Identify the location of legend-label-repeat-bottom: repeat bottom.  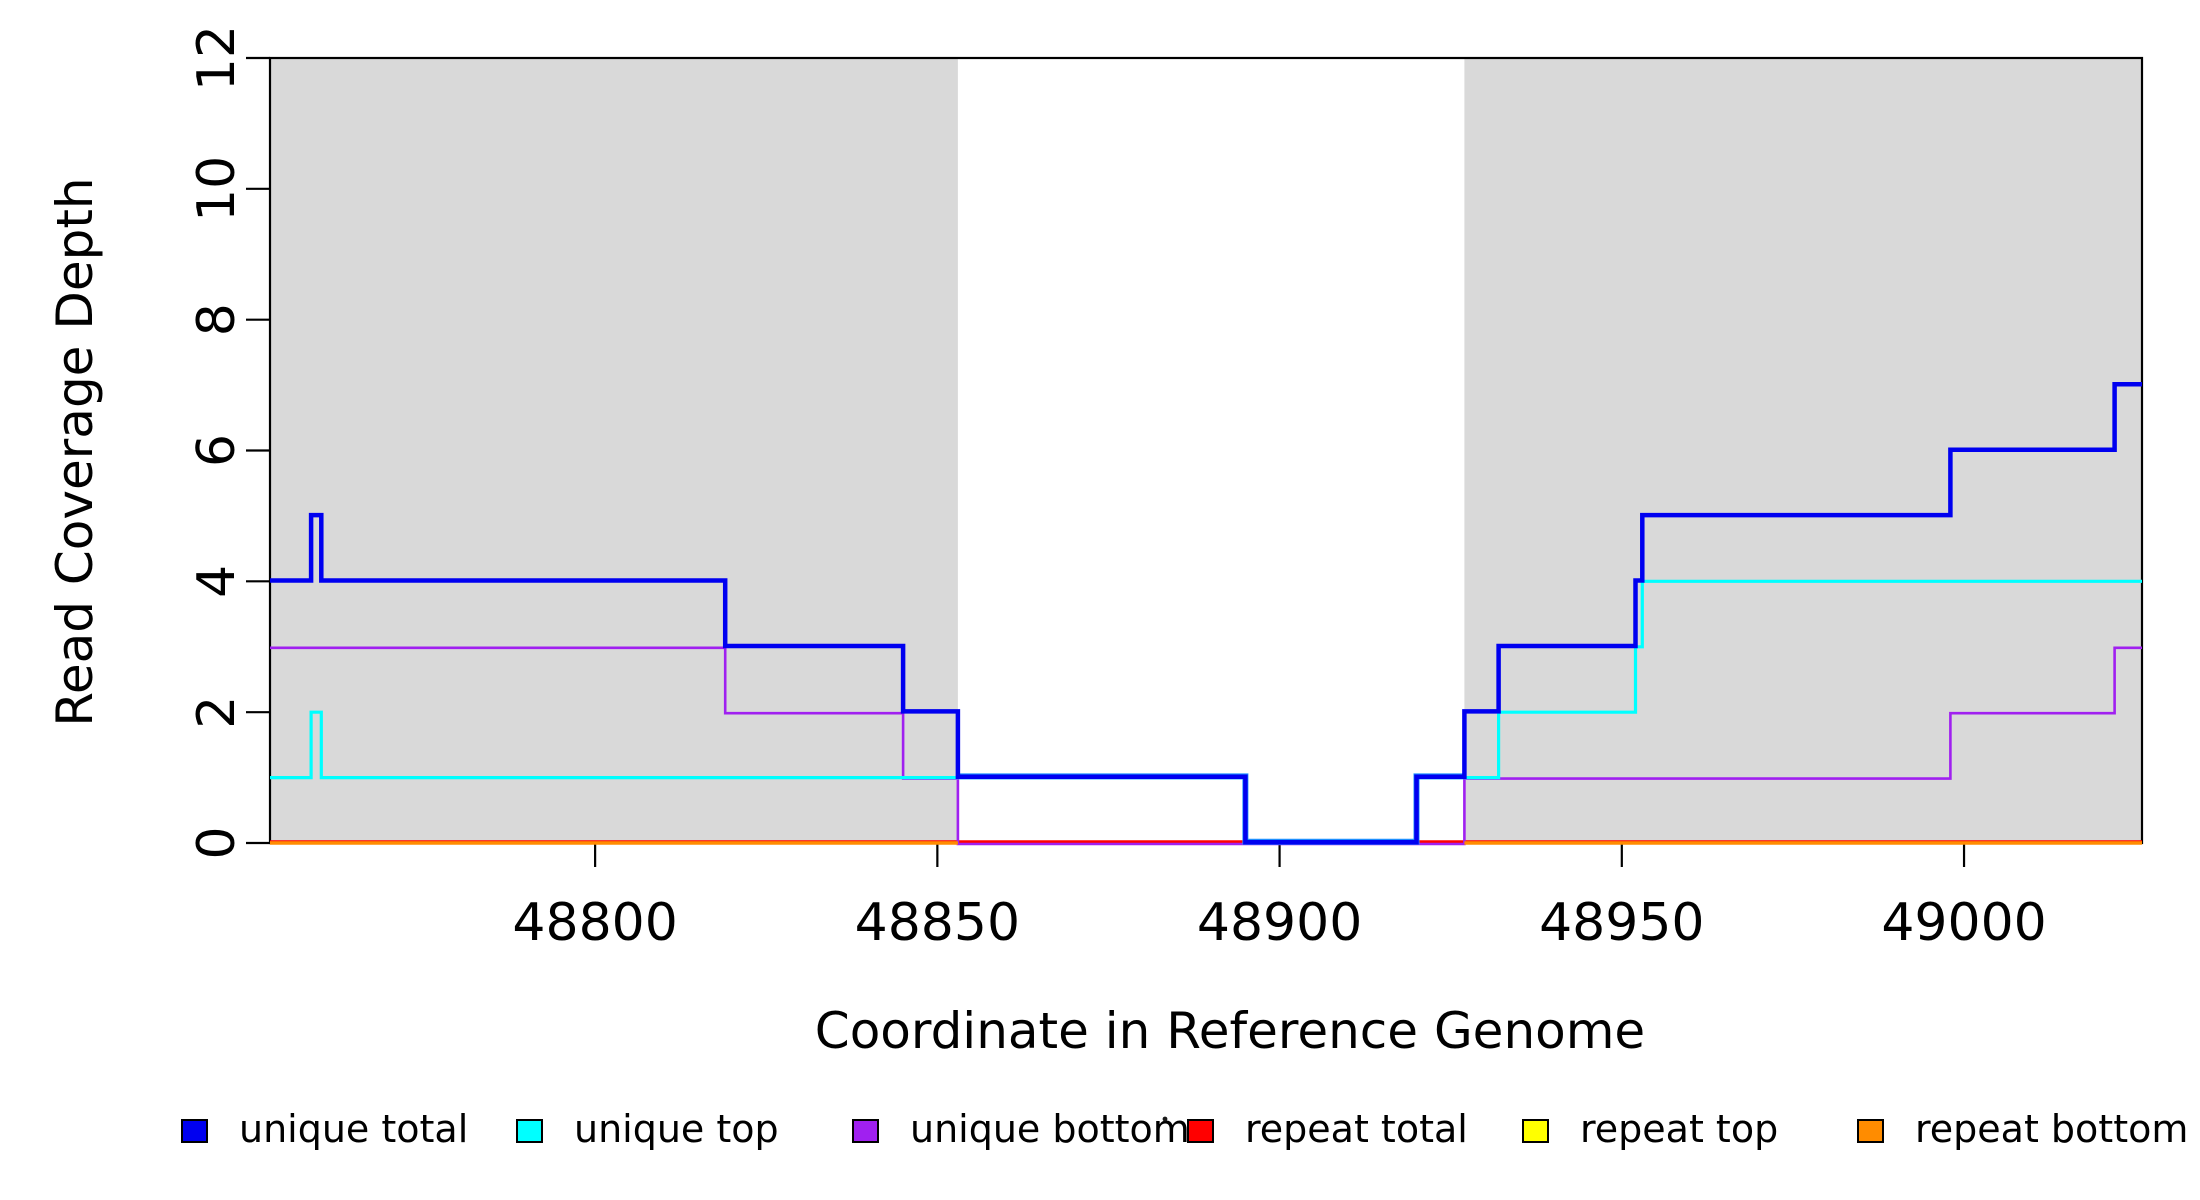
(2051, 1129).